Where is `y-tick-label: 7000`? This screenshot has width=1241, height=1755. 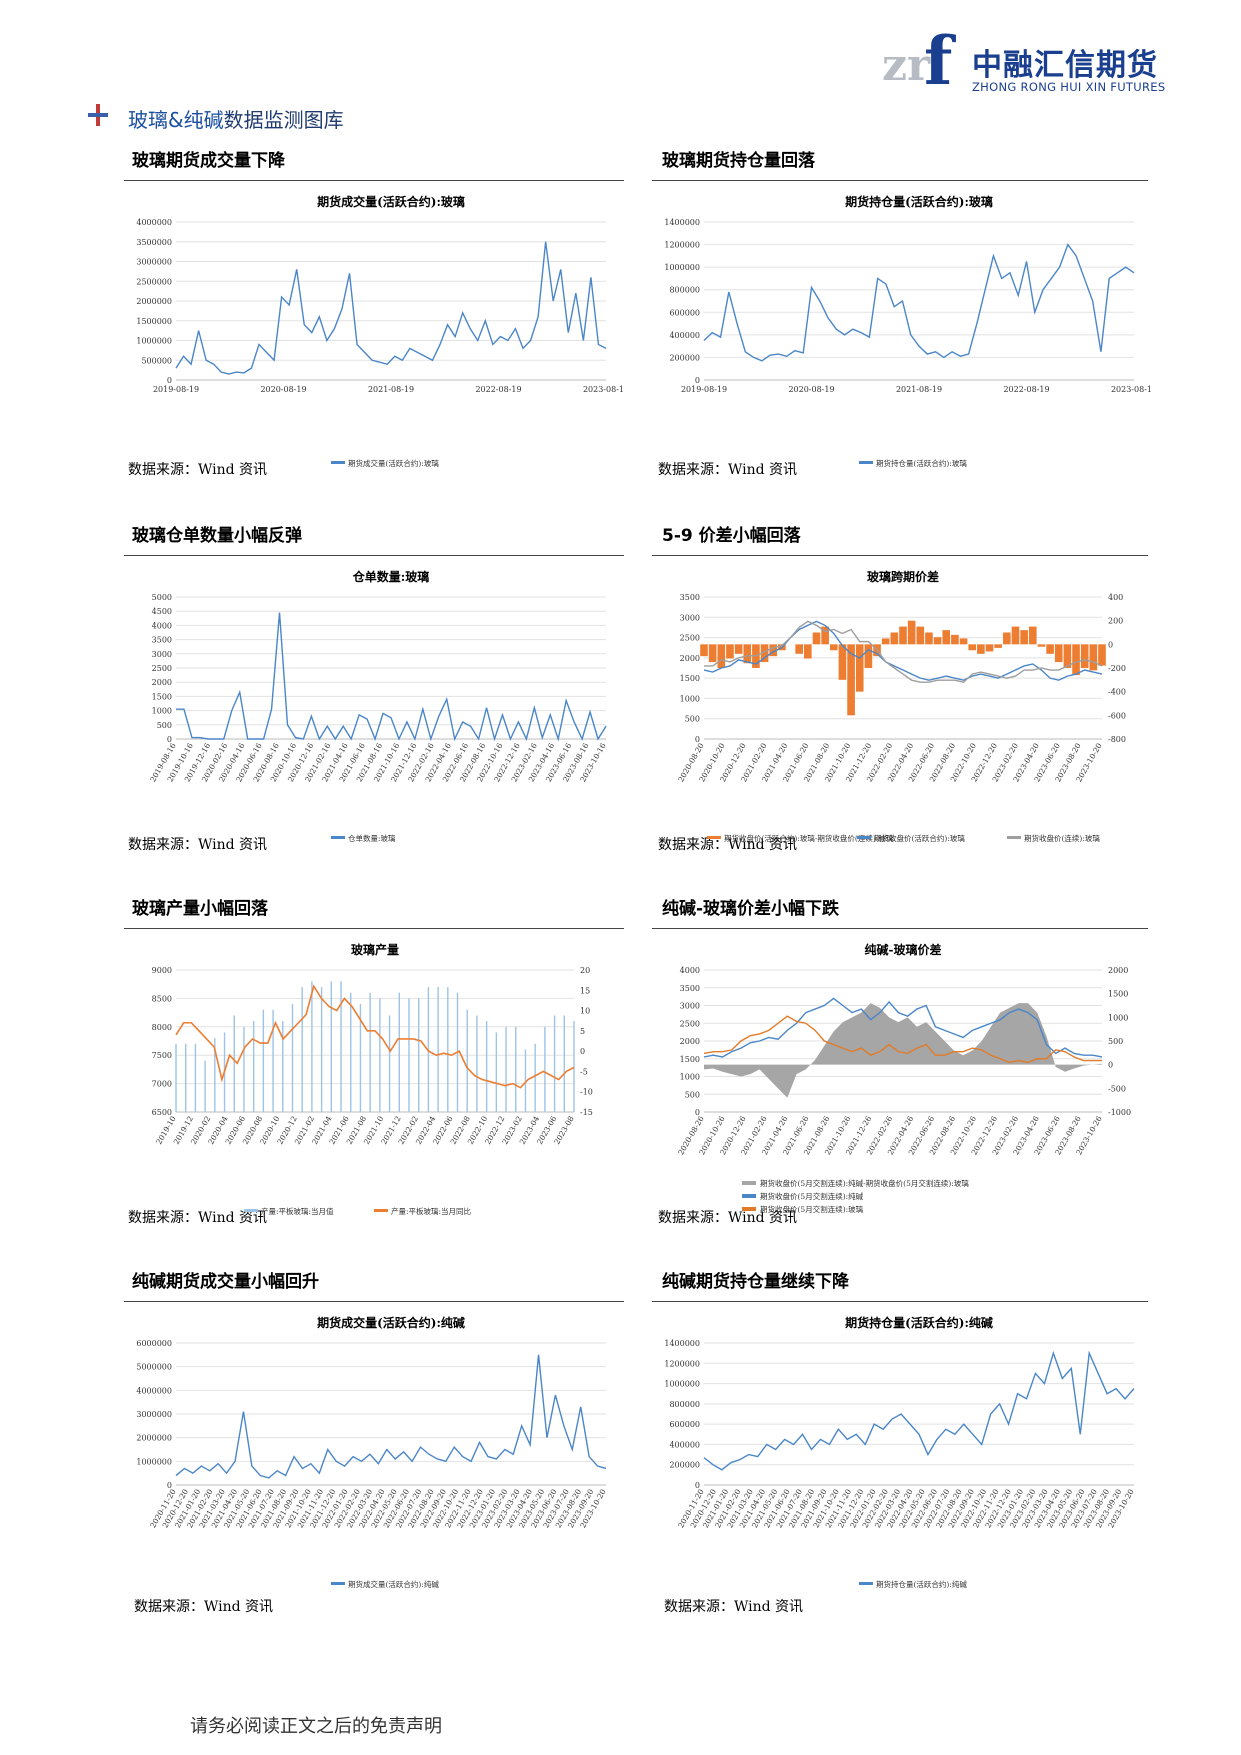
y-tick-label: 7000 is located at coordinates (162, 1084).